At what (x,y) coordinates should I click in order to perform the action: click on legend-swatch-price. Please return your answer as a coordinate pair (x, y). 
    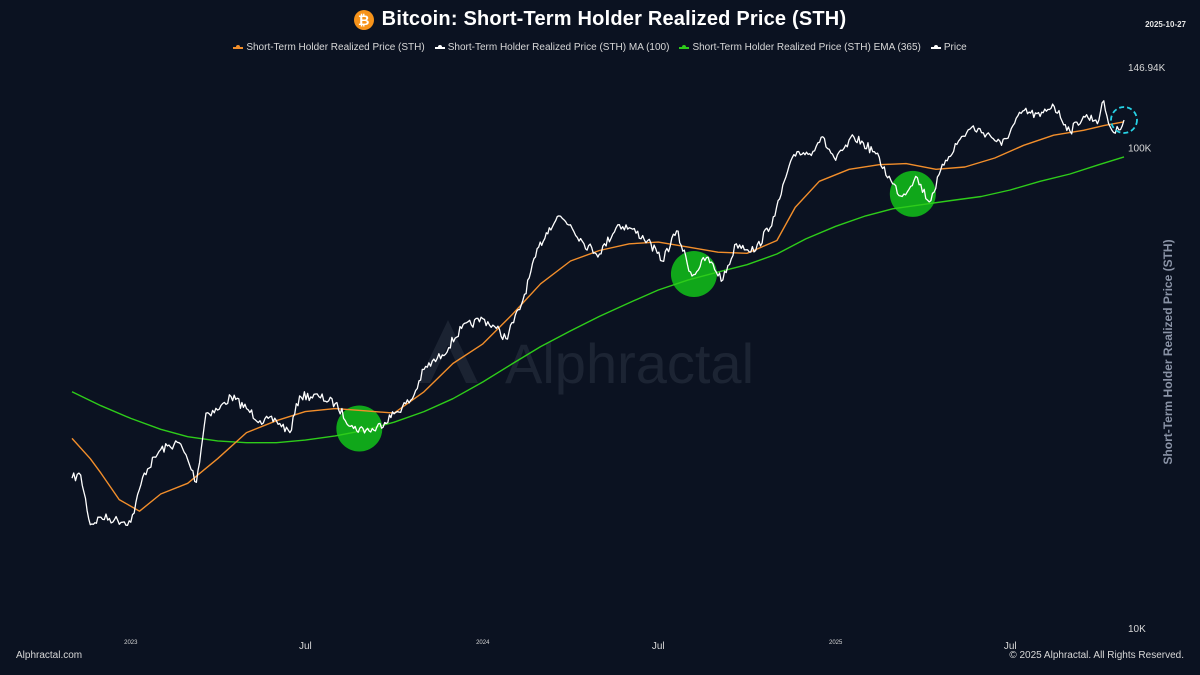
    Looking at the image, I should click on (935, 47).